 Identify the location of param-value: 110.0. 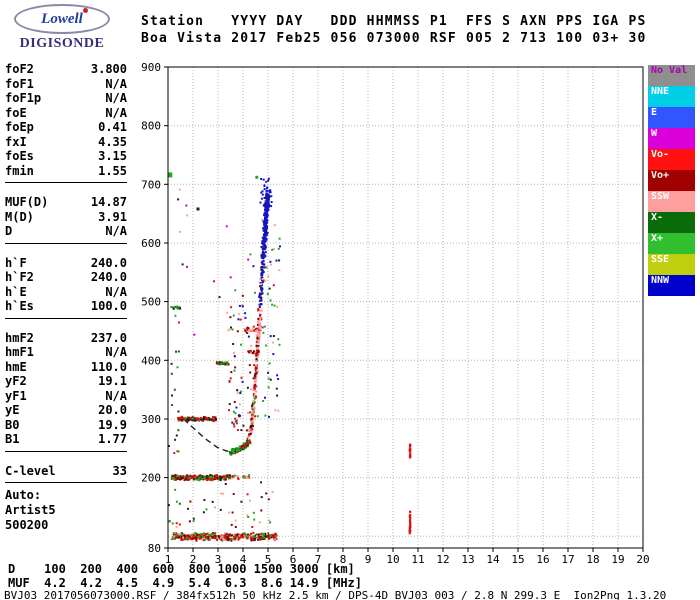
(108, 366).